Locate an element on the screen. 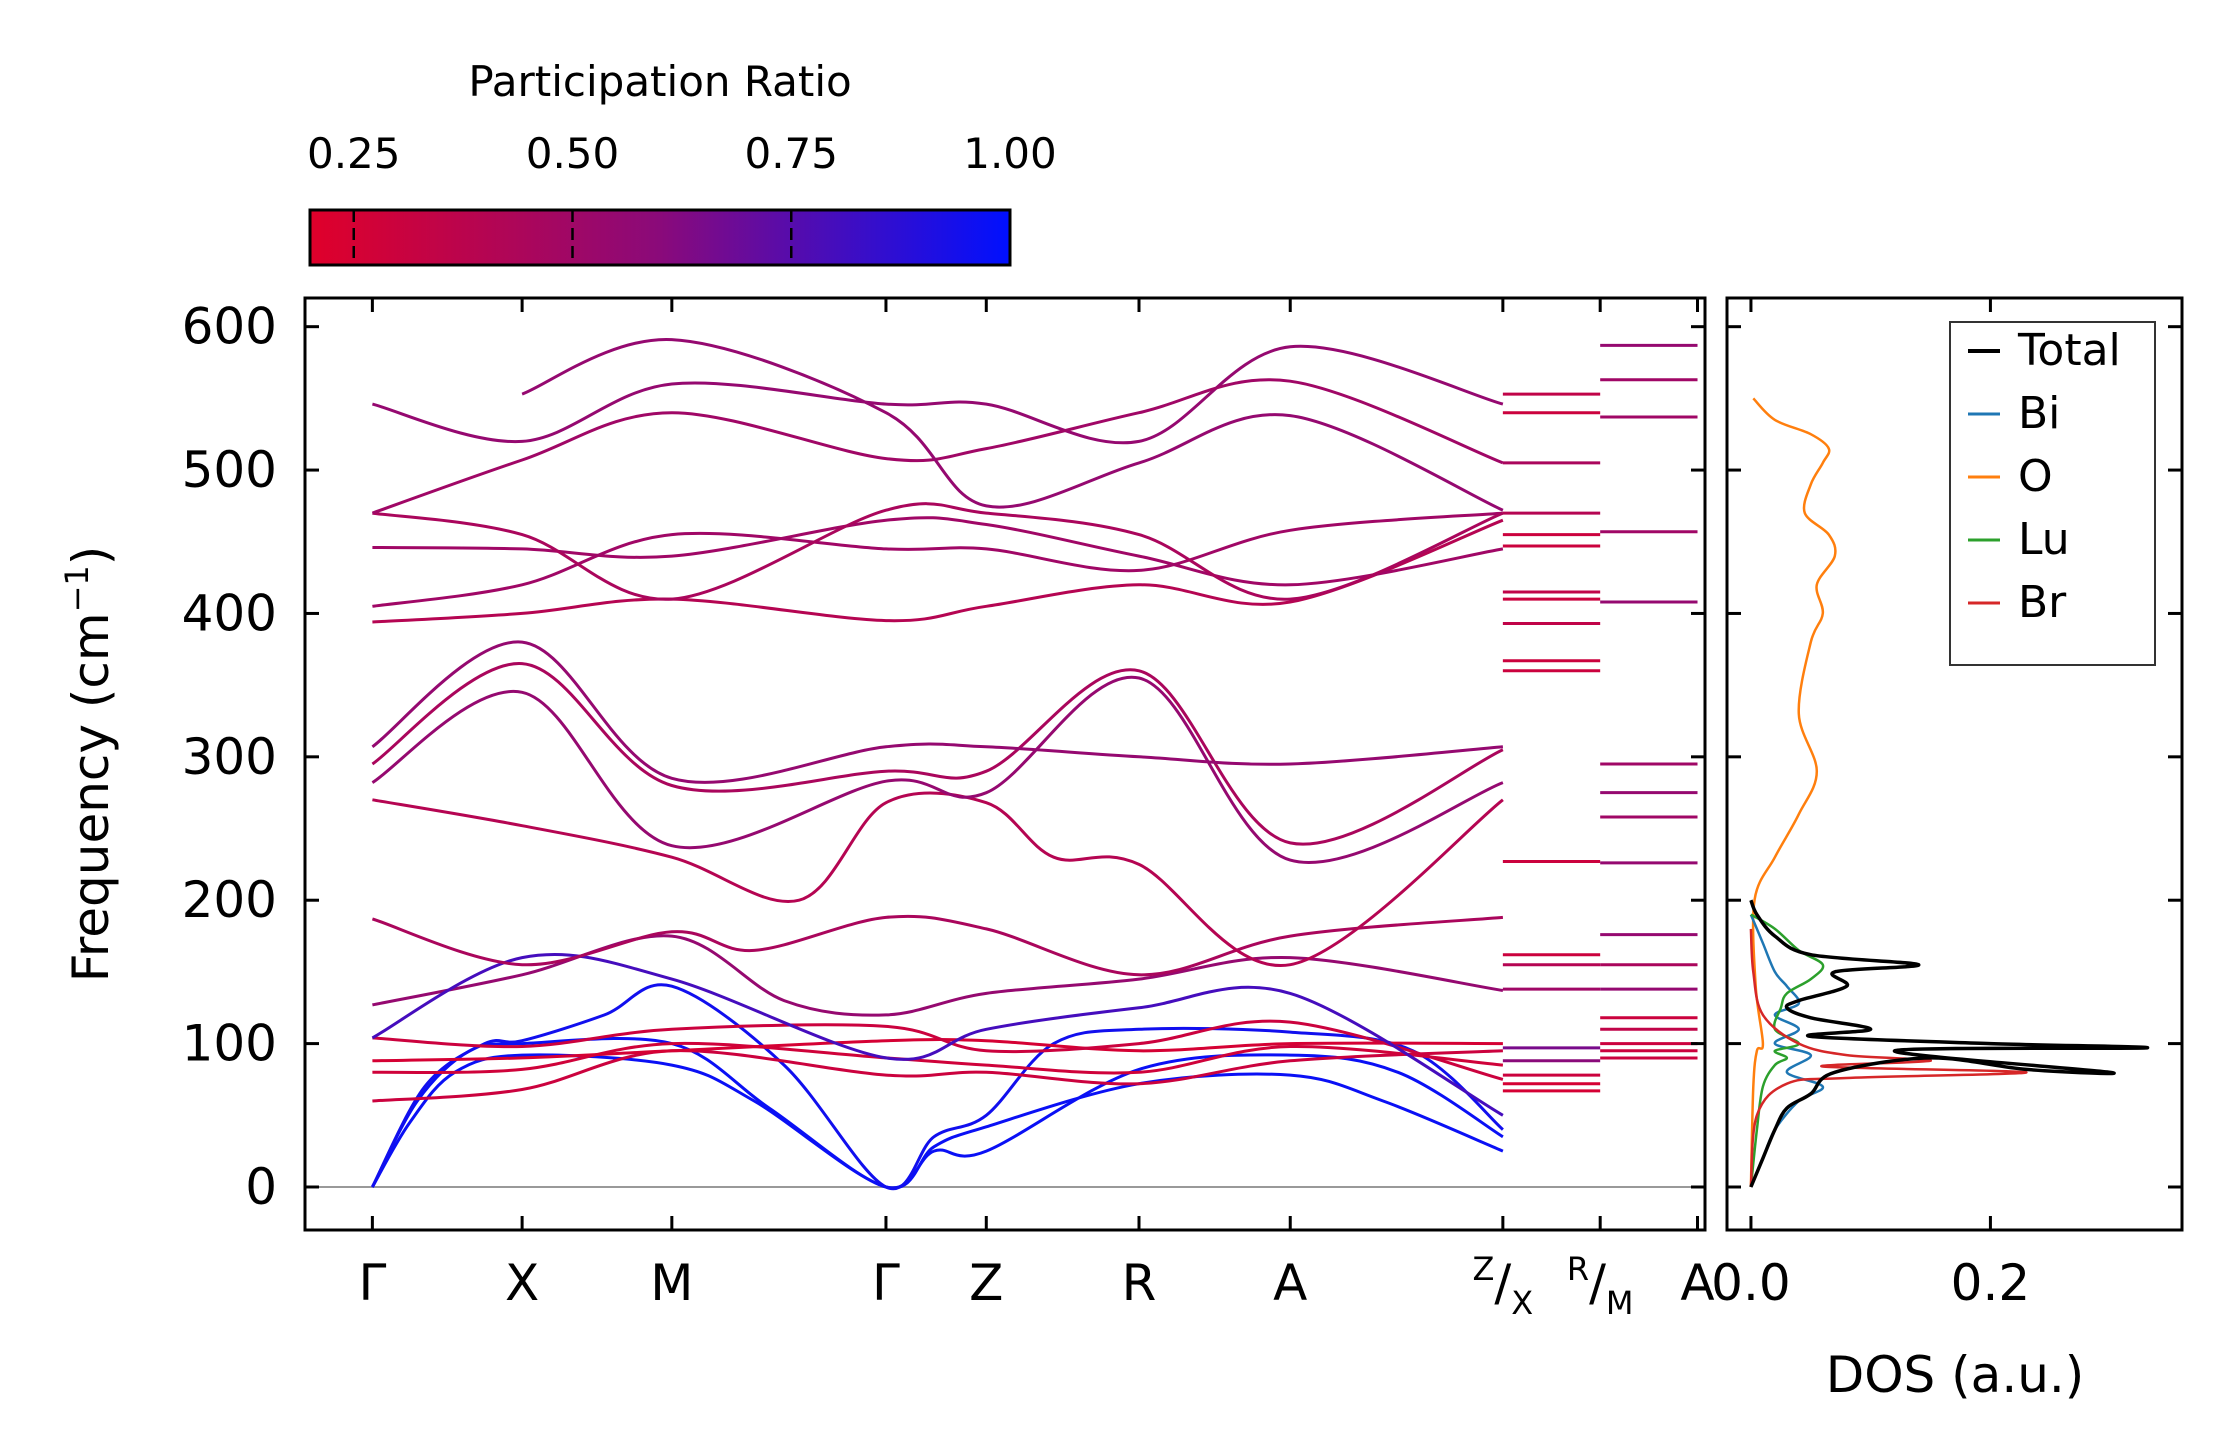  band-x-tick-label: Z/X is located at coordinates (1503, 1286).